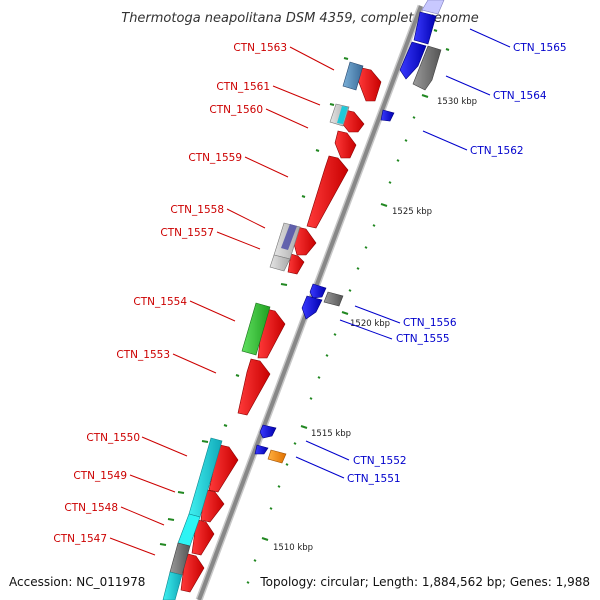 This screenshot has height=600, width=600. I want to click on accession-text: Accession: NC_011978, so click(77, 582).